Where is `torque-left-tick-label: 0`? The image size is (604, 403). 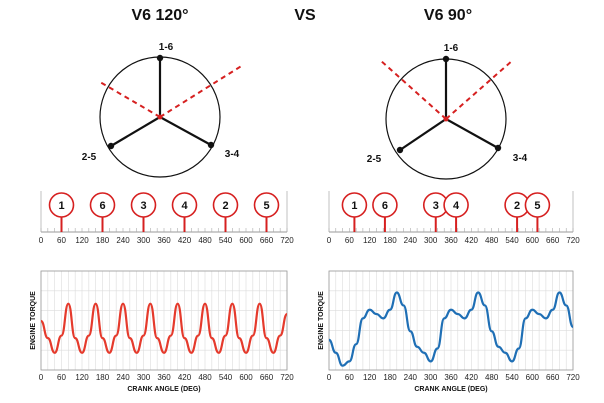 torque-left-tick-label: 0 is located at coordinates (41, 377).